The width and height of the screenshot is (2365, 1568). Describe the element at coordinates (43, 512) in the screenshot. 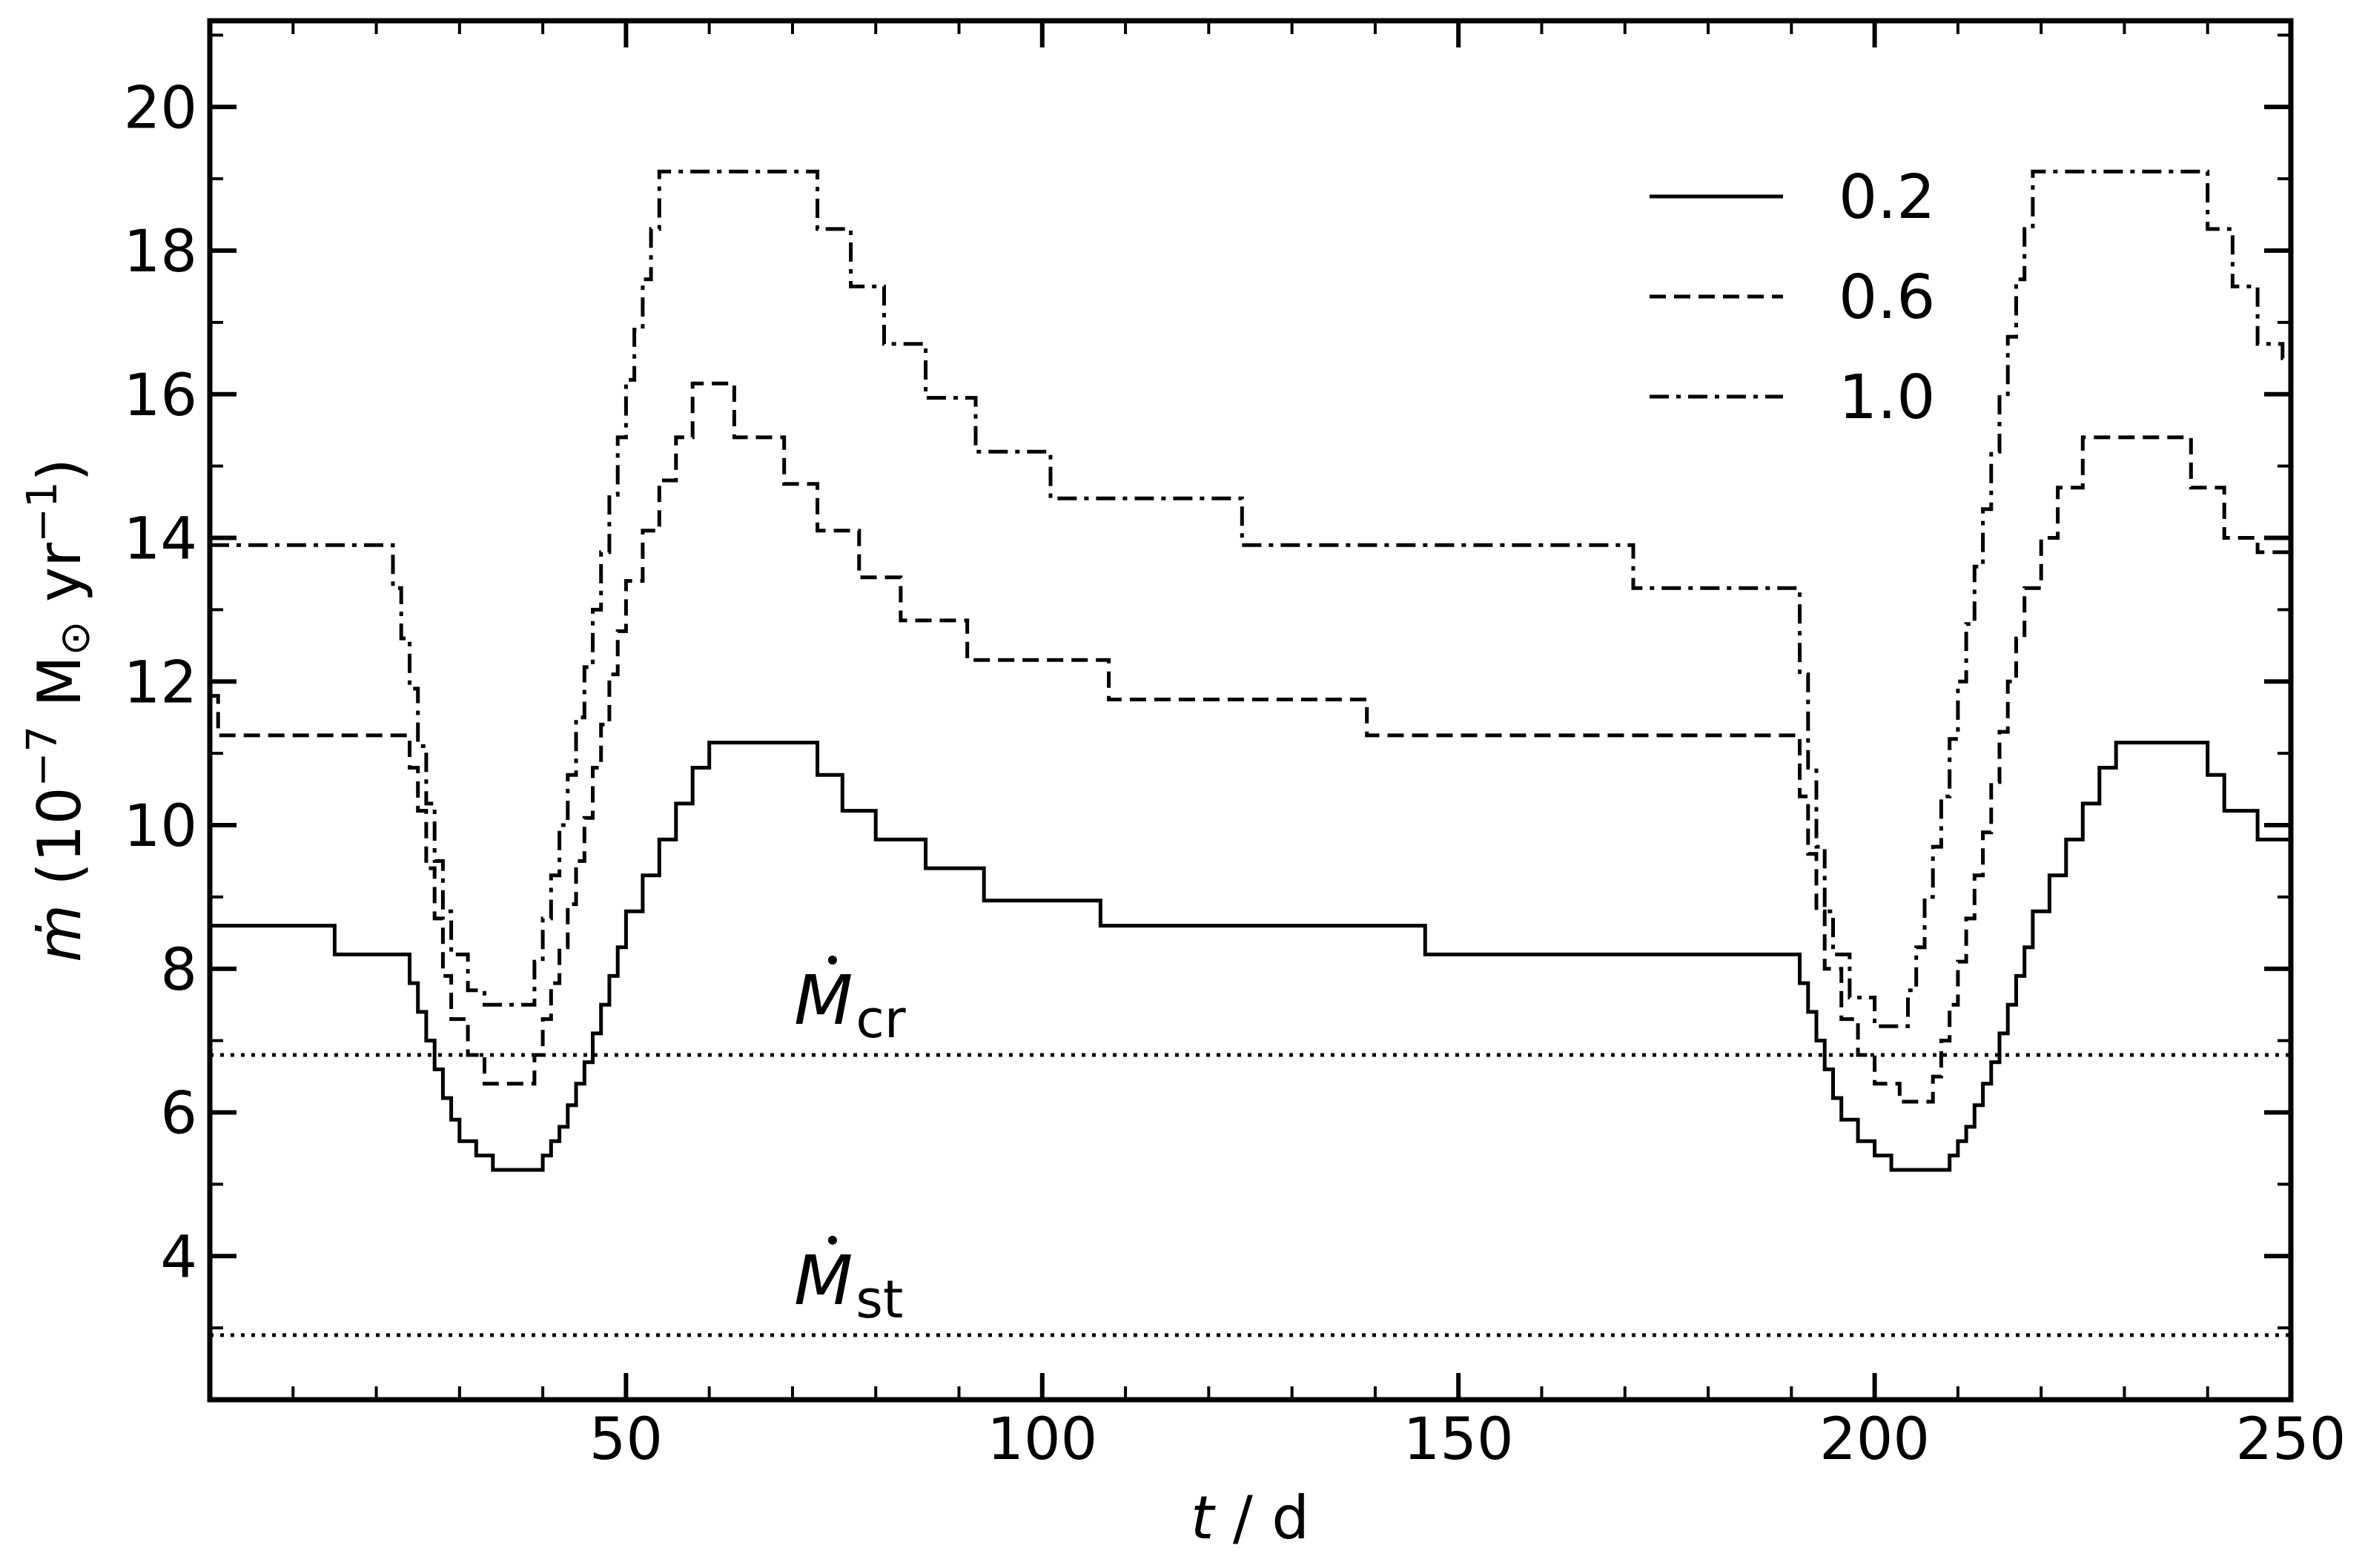

I see `y-axis-exp: −1` at that location.